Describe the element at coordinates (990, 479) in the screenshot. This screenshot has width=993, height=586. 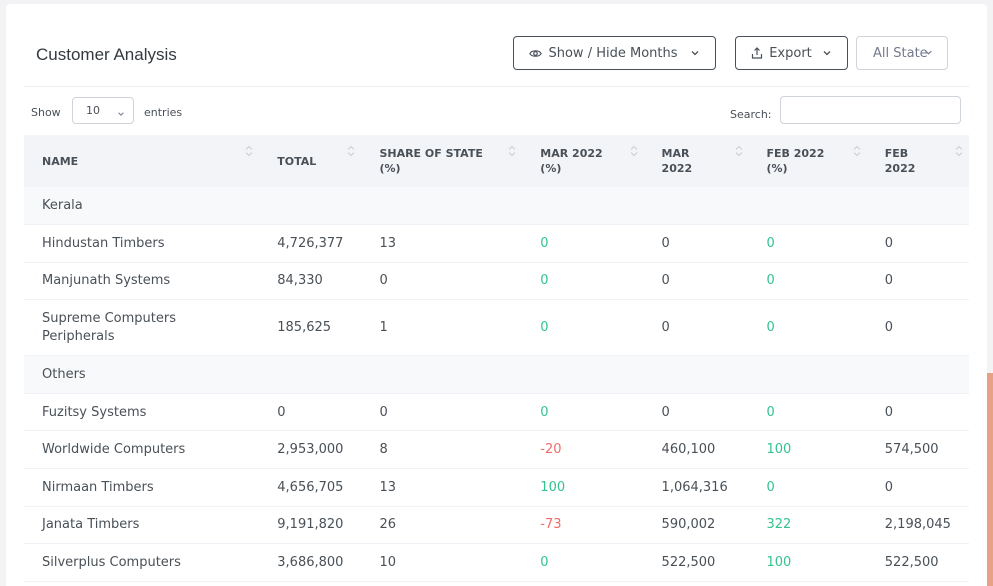
I see `scrollbar-thumb` at that location.